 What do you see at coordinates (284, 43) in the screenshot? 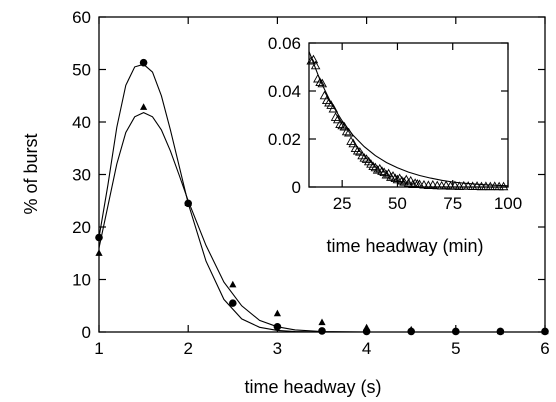
I see `inset-y-tick-label: 0.06` at bounding box center [284, 43].